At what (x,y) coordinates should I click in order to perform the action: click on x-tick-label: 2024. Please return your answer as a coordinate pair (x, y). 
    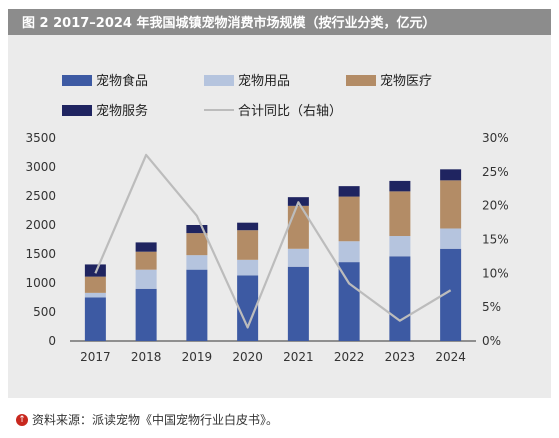
    Looking at the image, I should click on (450, 357).